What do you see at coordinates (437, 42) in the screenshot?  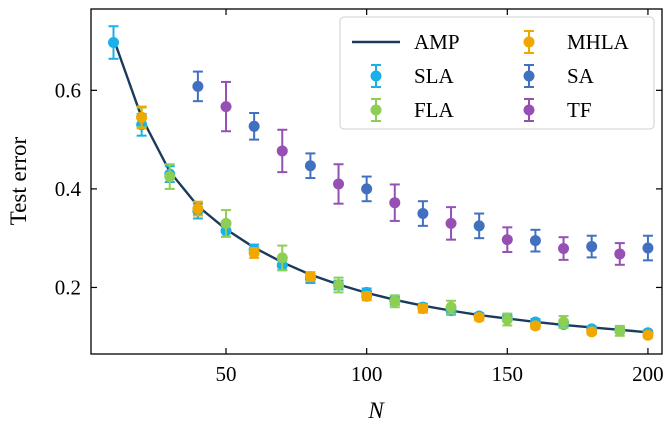 I see `legend-label-amp: AMP` at bounding box center [437, 42].